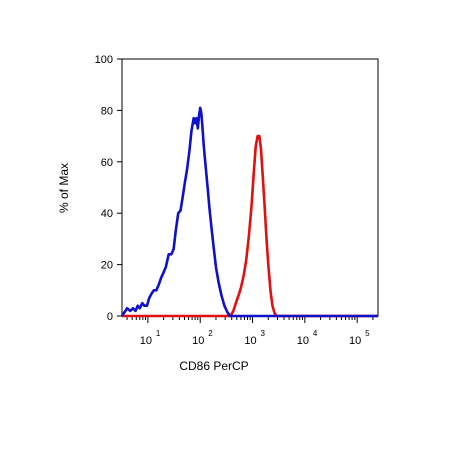  Describe the element at coordinates (64, 188) in the screenshot. I see `y-axis-label: % of Max` at that location.